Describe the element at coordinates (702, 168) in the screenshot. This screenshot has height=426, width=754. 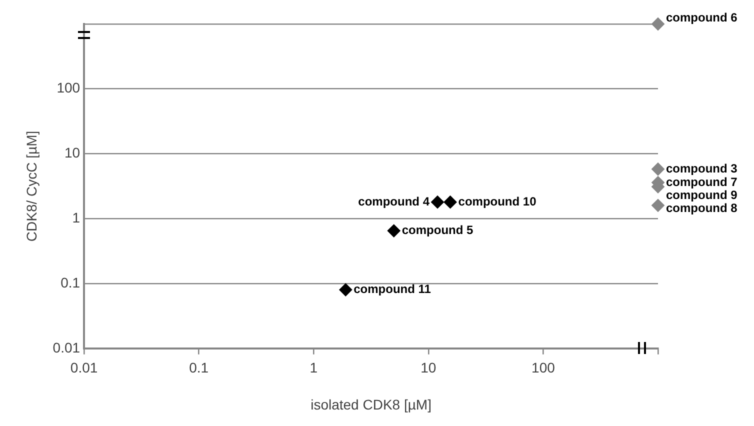
I see `annotation: compound 3` at that location.